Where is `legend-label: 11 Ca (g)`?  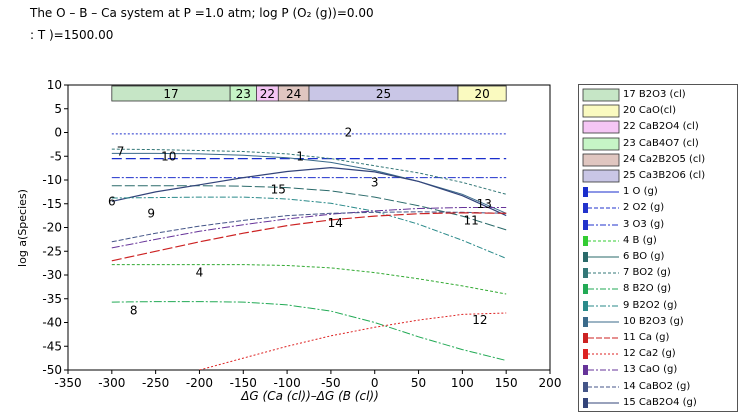
legend-label: 11 Ca (g) is located at coordinates (646, 337).